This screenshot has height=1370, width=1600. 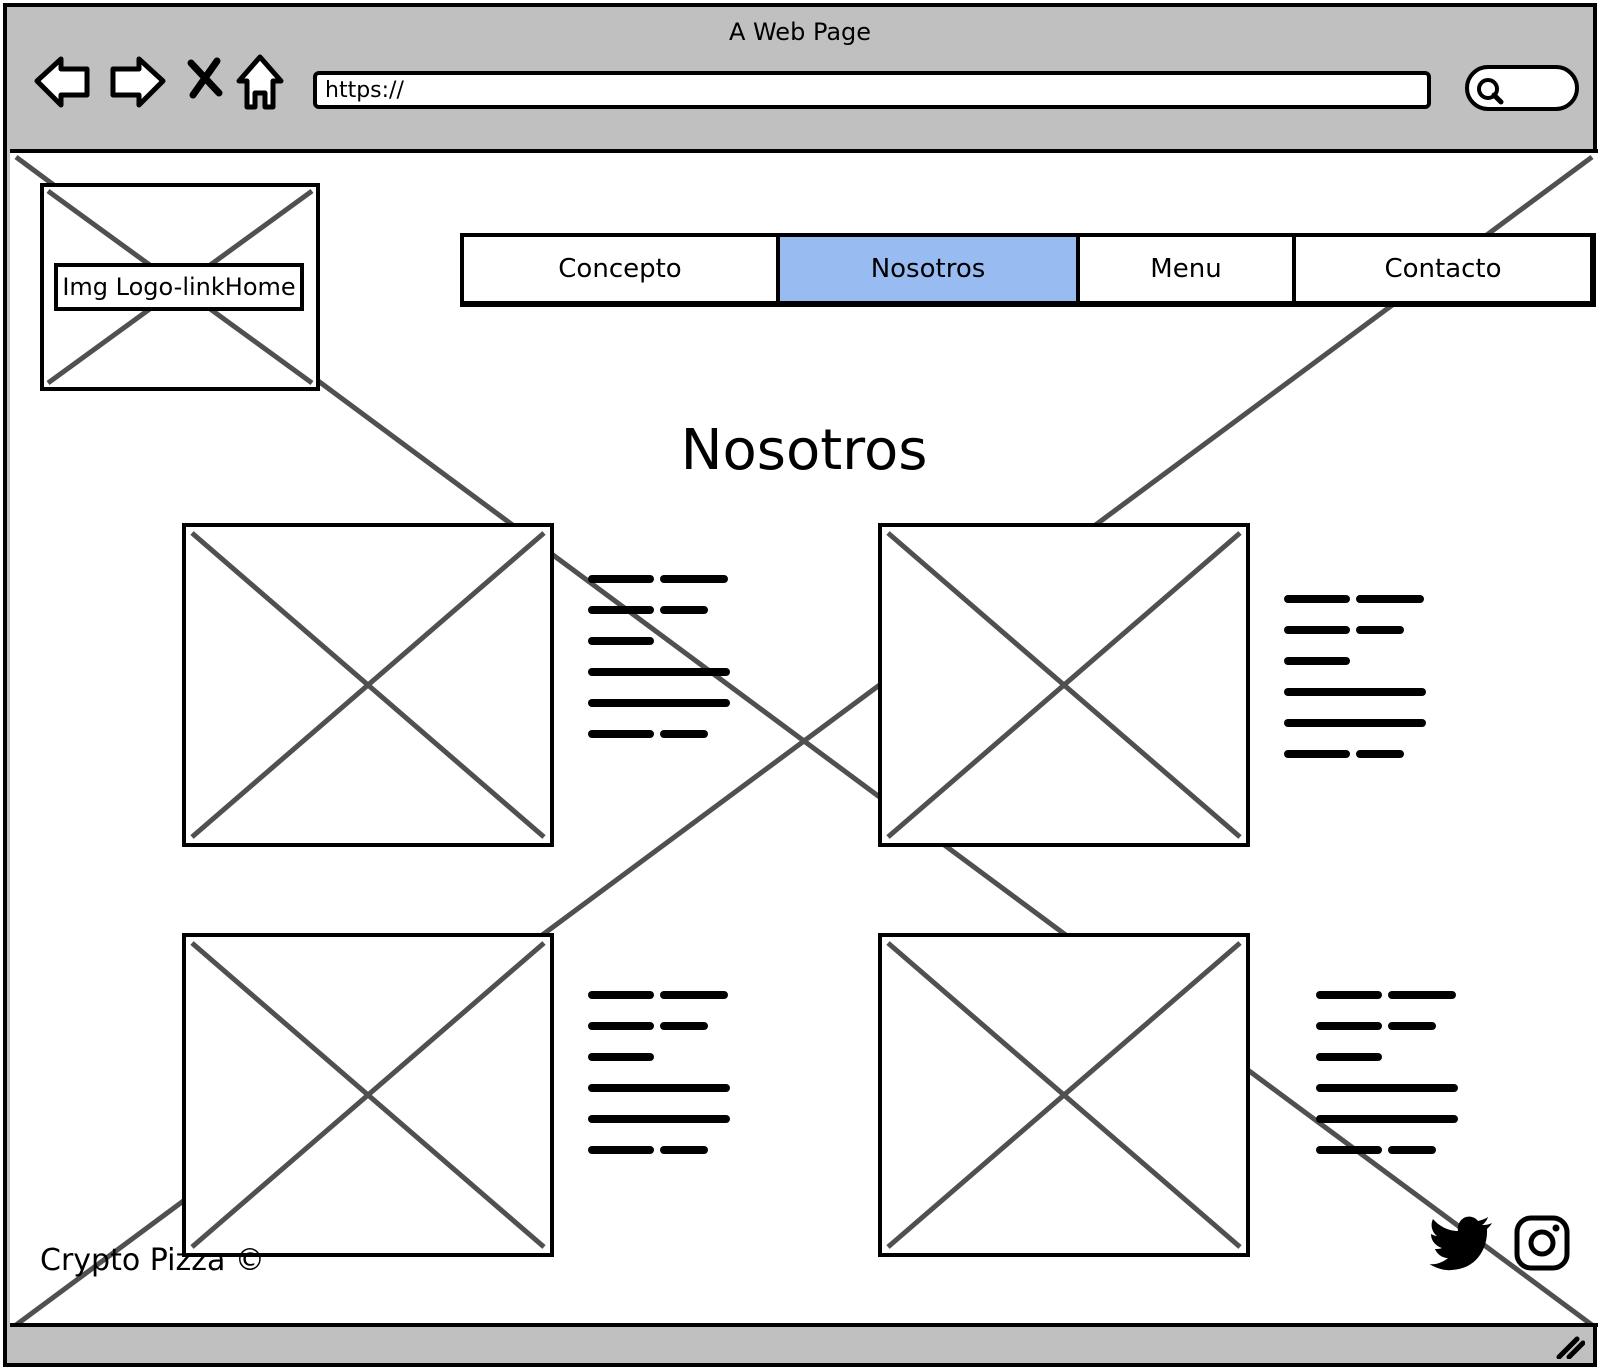 I want to click on menu-item-contacto: Contacto, so click(x=1443, y=269).